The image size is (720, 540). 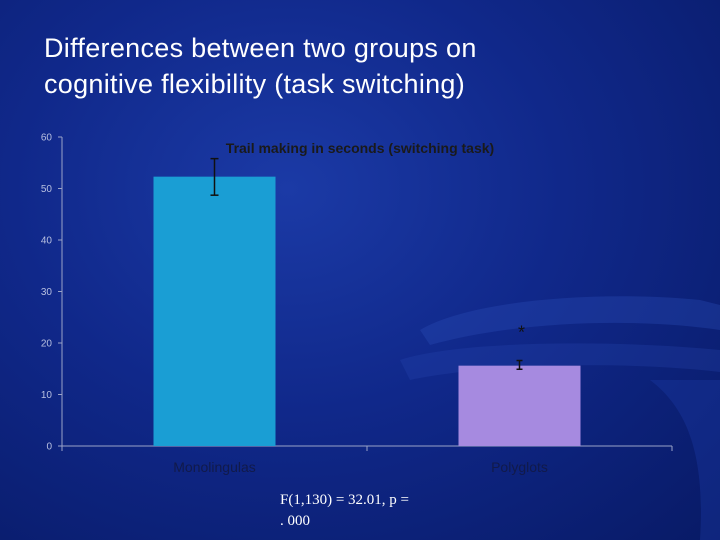 I want to click on y-tick-label: 50, so click(x=47, y=189).